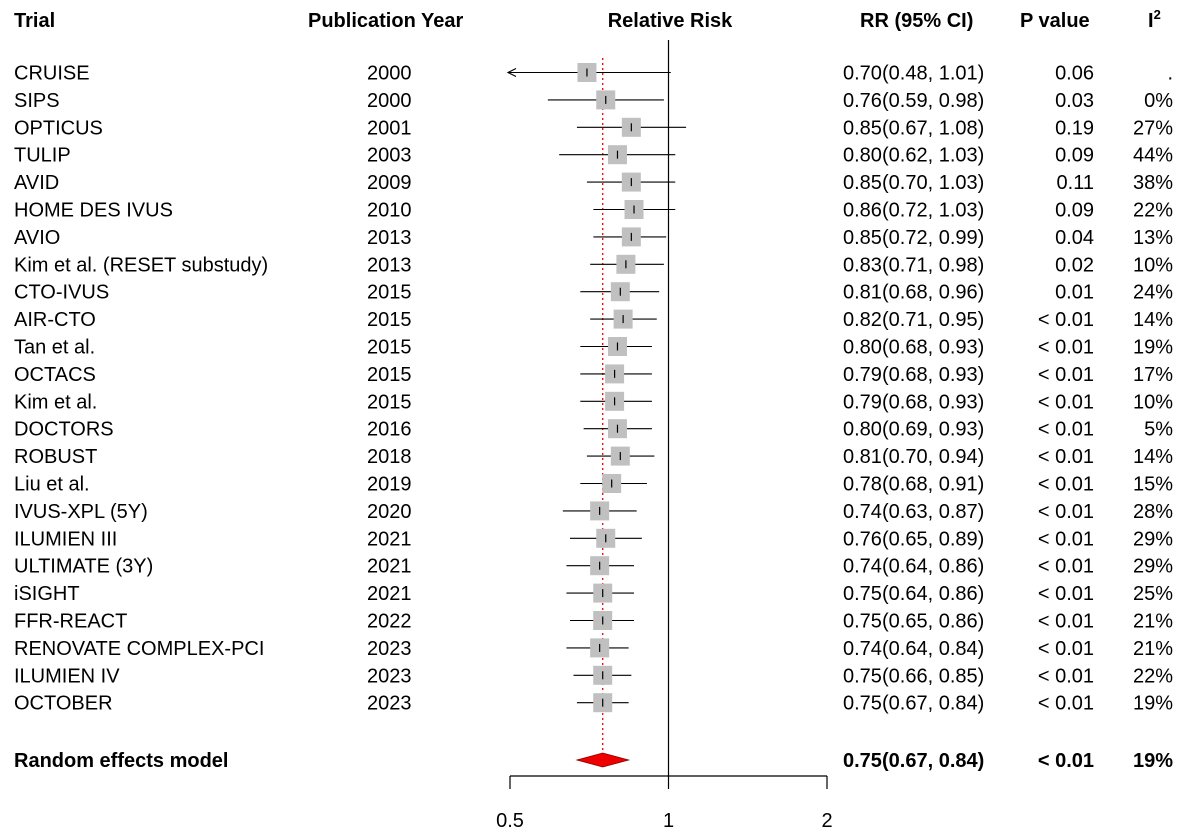 The height and width of the screenshot is (831, 1180). What do you see at coordinates (511, 72) in the screenshot?
I see `ci-truncation-arrow` at bounding box center [511, 72].